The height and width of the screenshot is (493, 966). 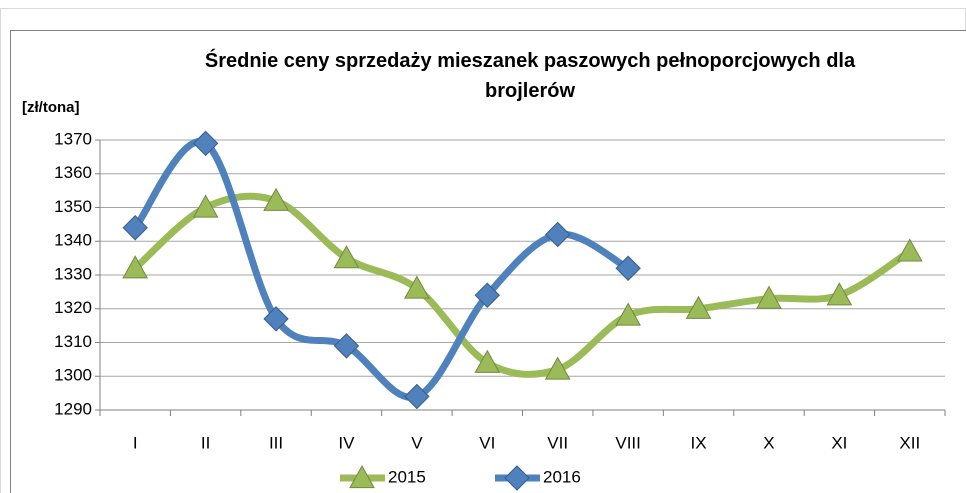 I want to click on legend-label: 2015, so click(x=407, y=476).